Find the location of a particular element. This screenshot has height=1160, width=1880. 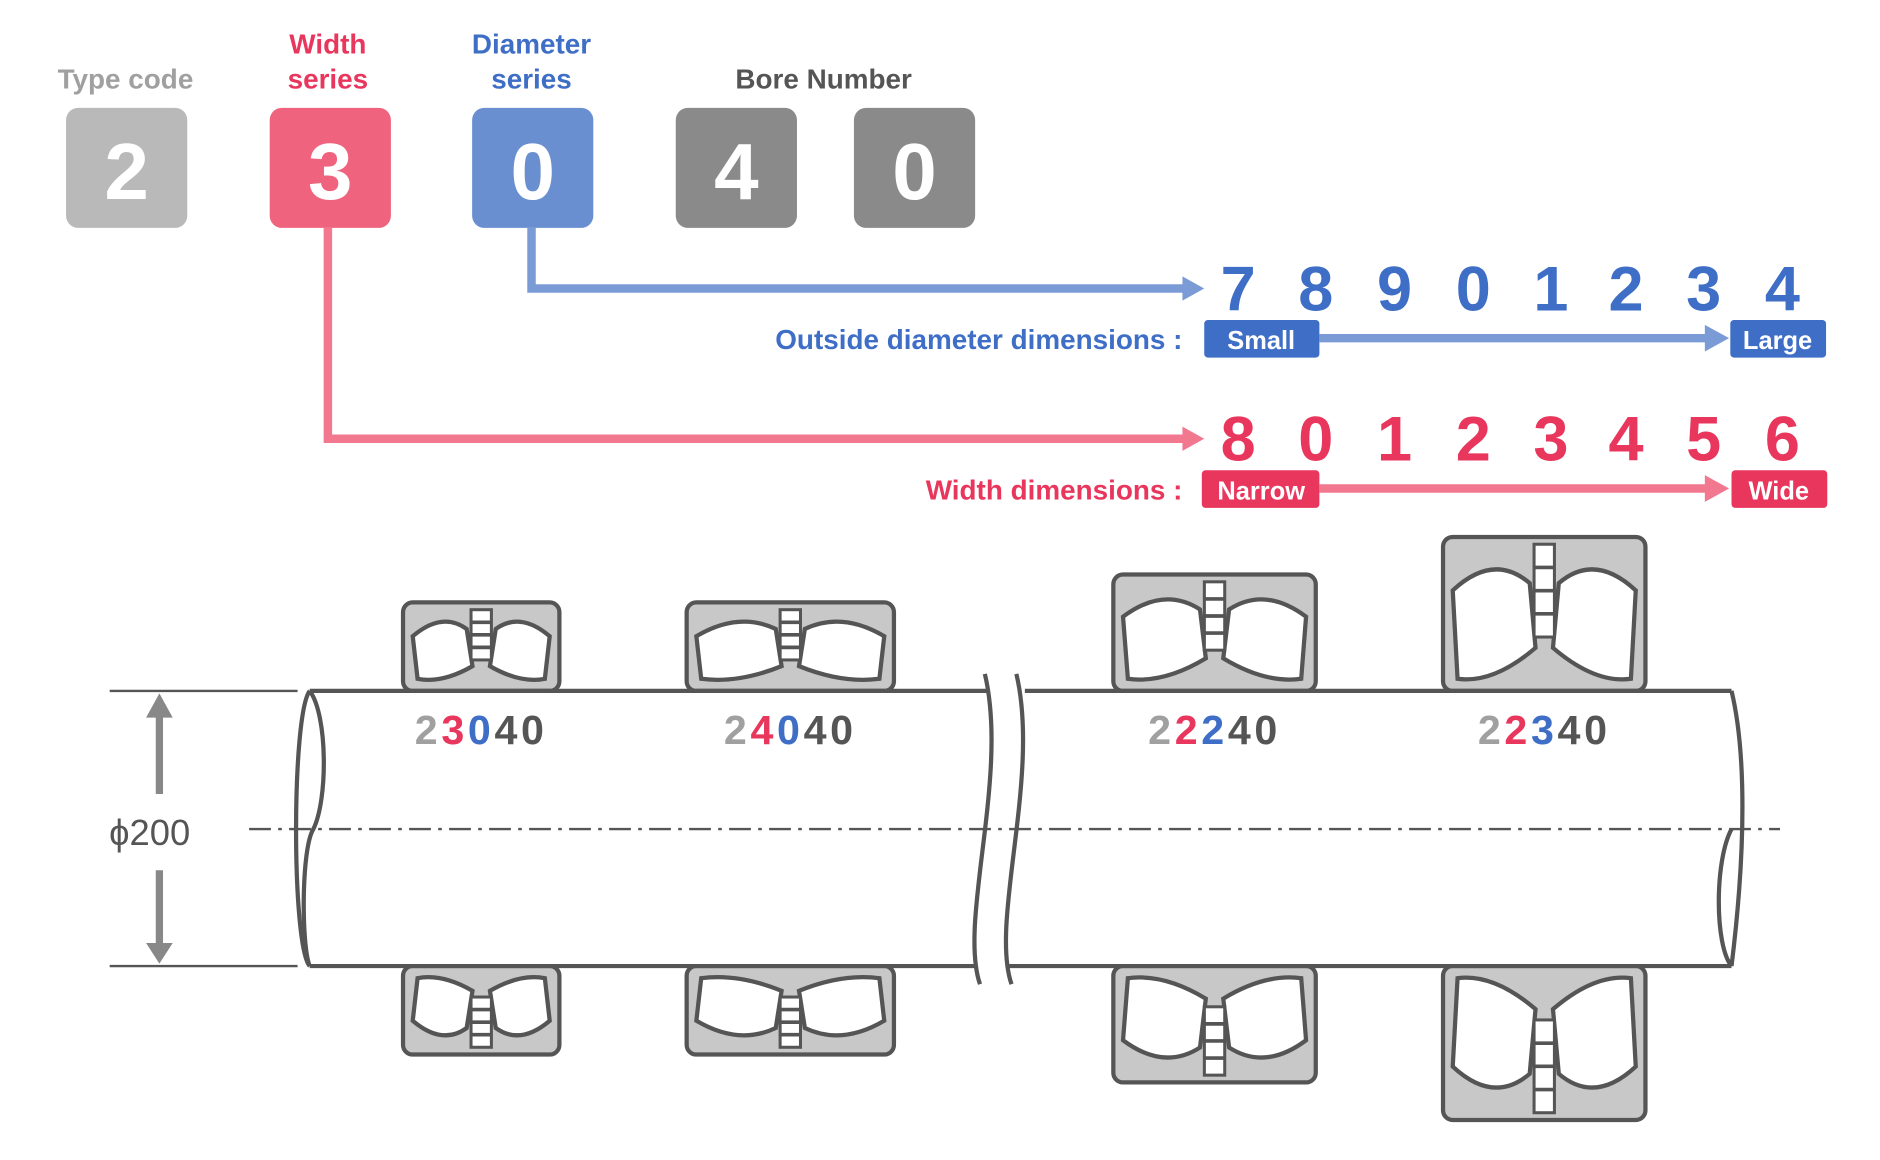

width-number: 1 is located at coordinates (1394, 440).